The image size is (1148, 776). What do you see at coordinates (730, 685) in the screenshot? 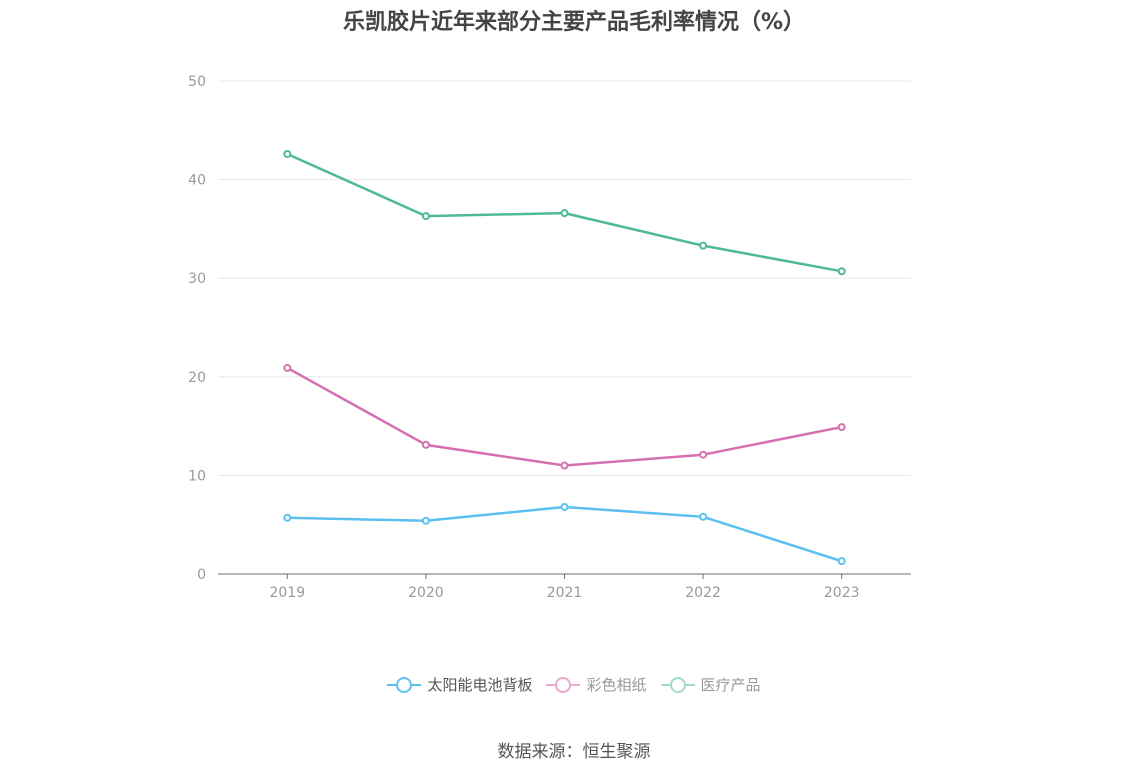
I see `legend-label: 医疗产品` at bounding box center [730, 685].